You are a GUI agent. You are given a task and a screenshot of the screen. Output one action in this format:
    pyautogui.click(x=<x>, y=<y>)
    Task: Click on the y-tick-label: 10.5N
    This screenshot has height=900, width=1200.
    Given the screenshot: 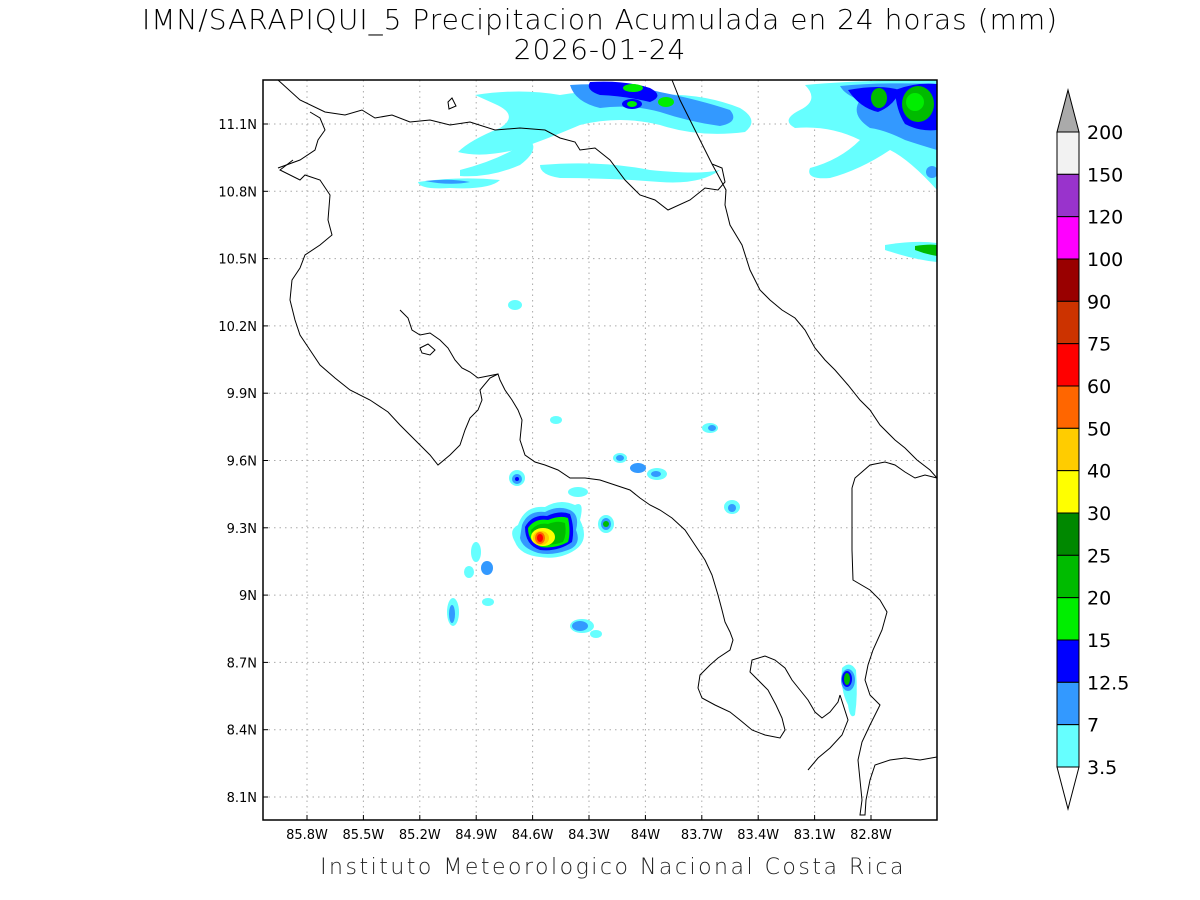 What is the action you would take?
    pyautogui.click(x=237, y=260)
    